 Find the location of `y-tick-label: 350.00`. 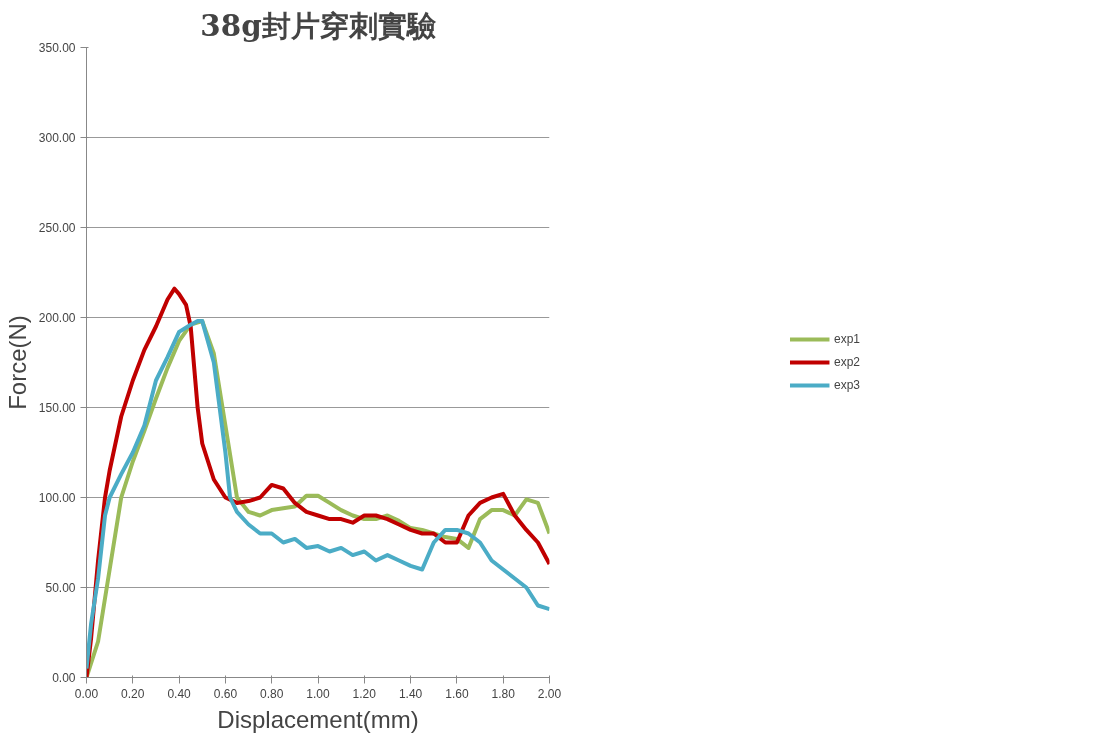

y-tick-label: 350.00 is located at coordinates (57, 48).